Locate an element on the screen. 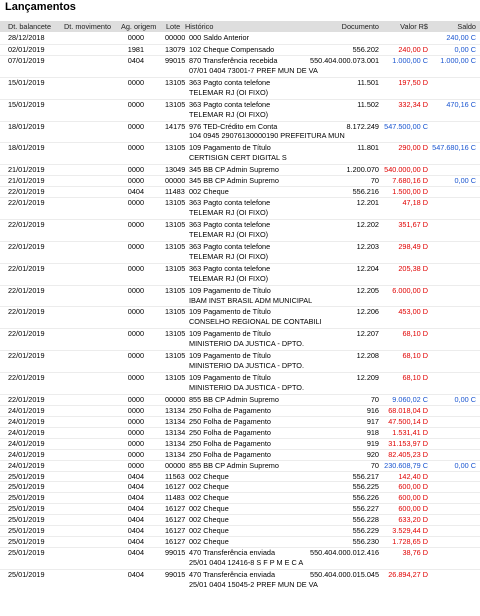 The height and width of the screenshot is (616, 480). cell-documento: 918 is located at coordinates (372, 432).